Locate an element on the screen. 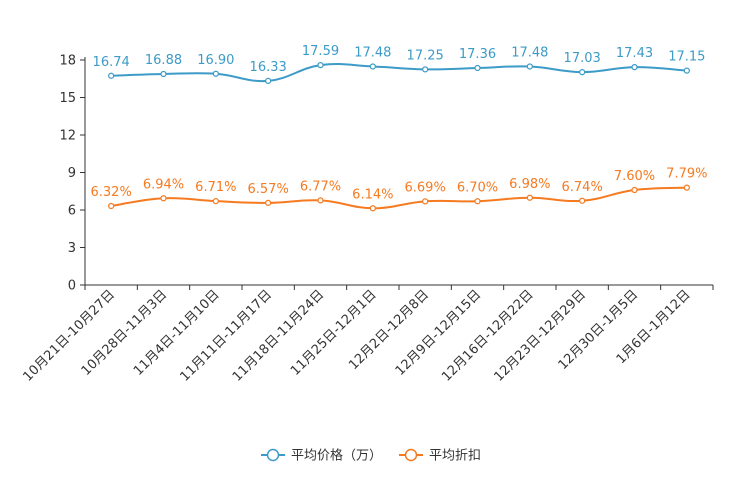 The image size is (744, 496). x-tick-label: 10月21日-10月27日 is located at coordinates (69, 335).